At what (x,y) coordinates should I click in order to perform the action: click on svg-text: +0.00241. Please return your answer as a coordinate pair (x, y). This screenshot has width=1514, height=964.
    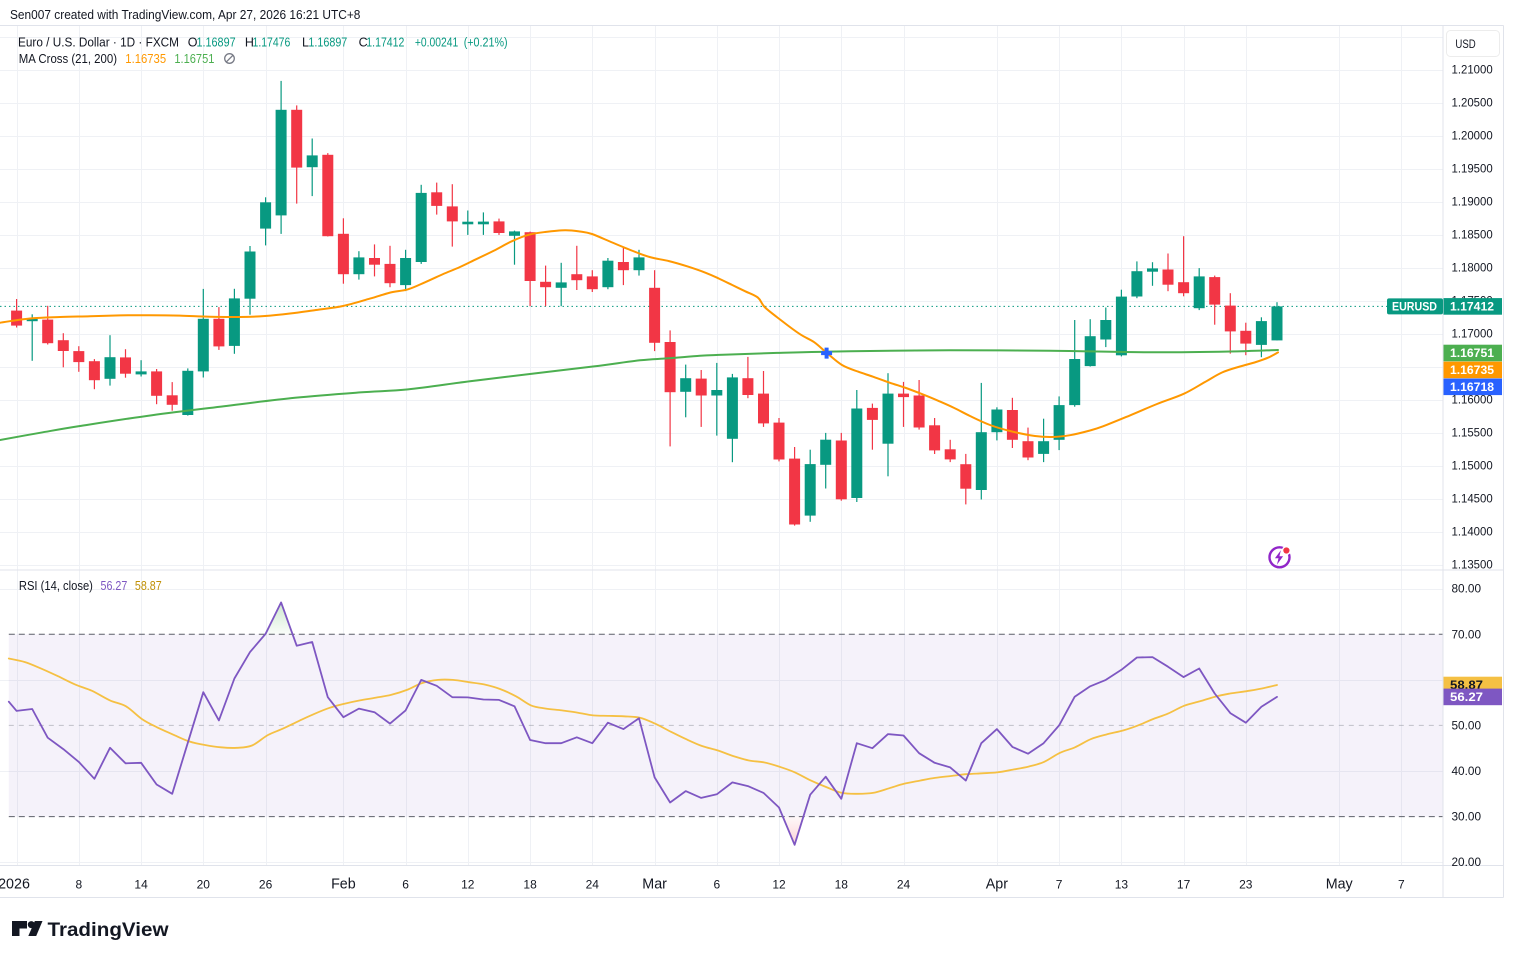
    Looking at the image, I should click on (436, 43).